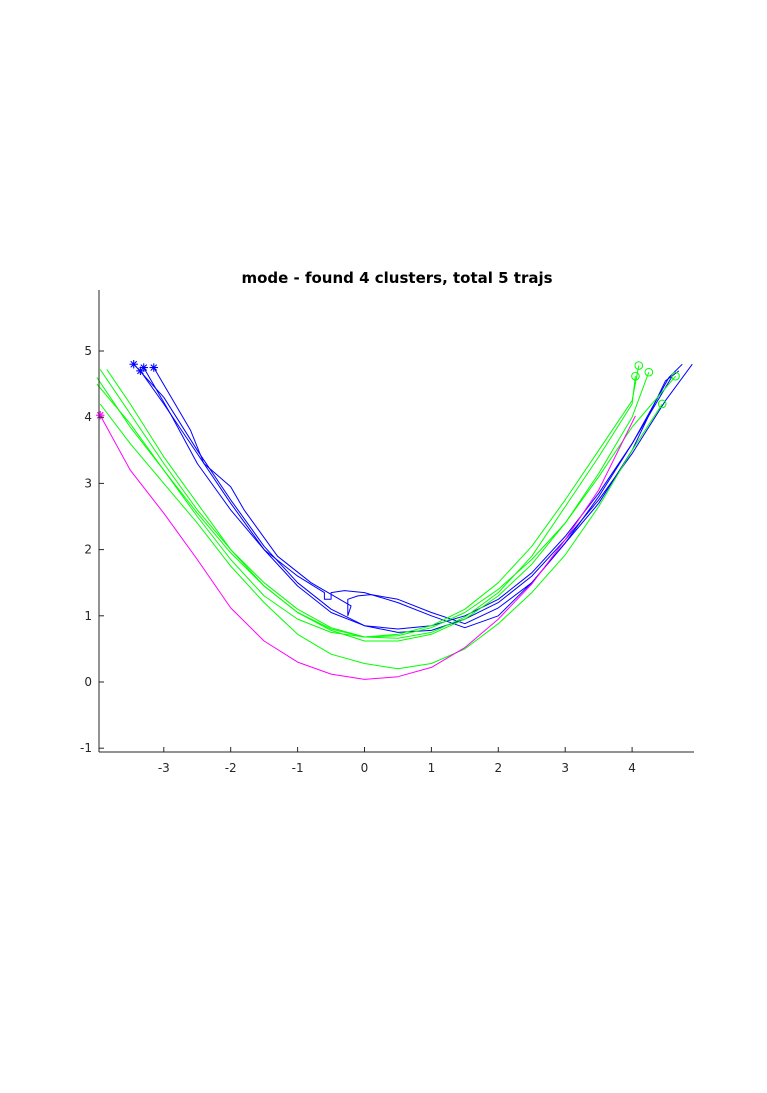 This screenshot has width=767, height=1093. What do you see at coordinates (164, 768) in the screenshot?
I see `x-tick-label: -3` at bounding box center [164, 768].